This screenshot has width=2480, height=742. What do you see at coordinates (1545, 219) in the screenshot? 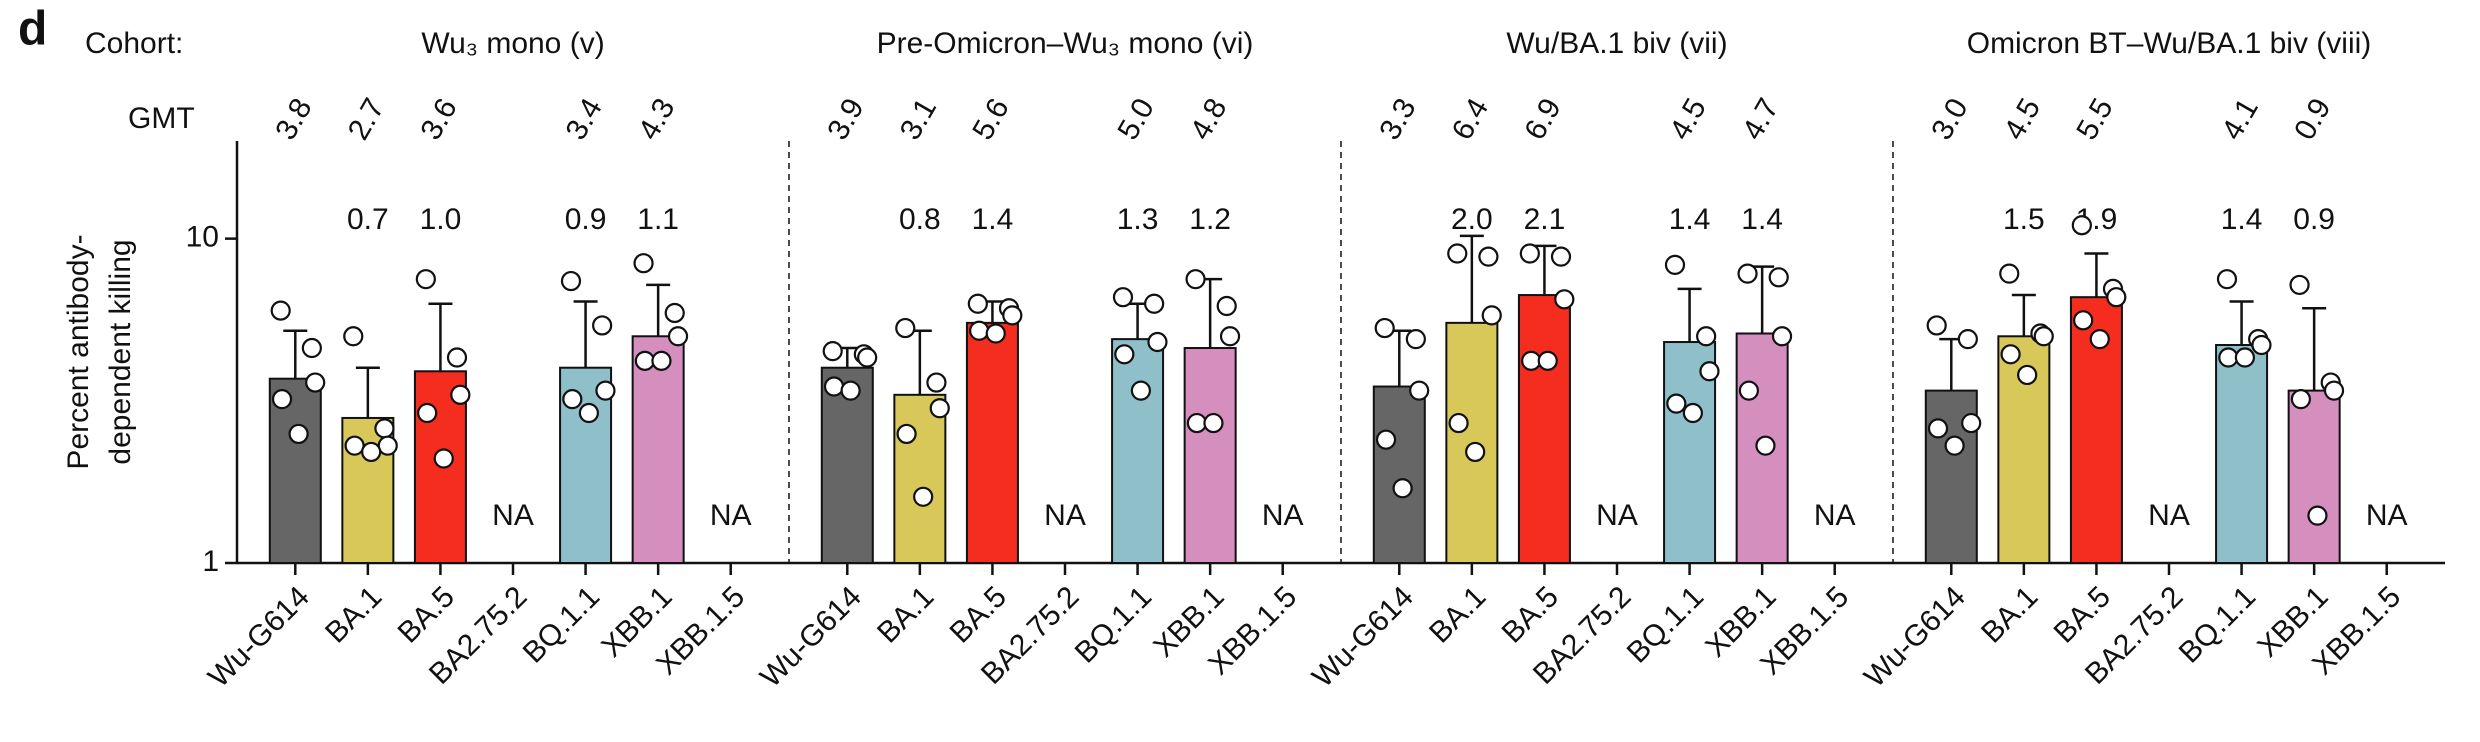
I see `ratio-label: 2.1` at bounding box center [1545, 219].